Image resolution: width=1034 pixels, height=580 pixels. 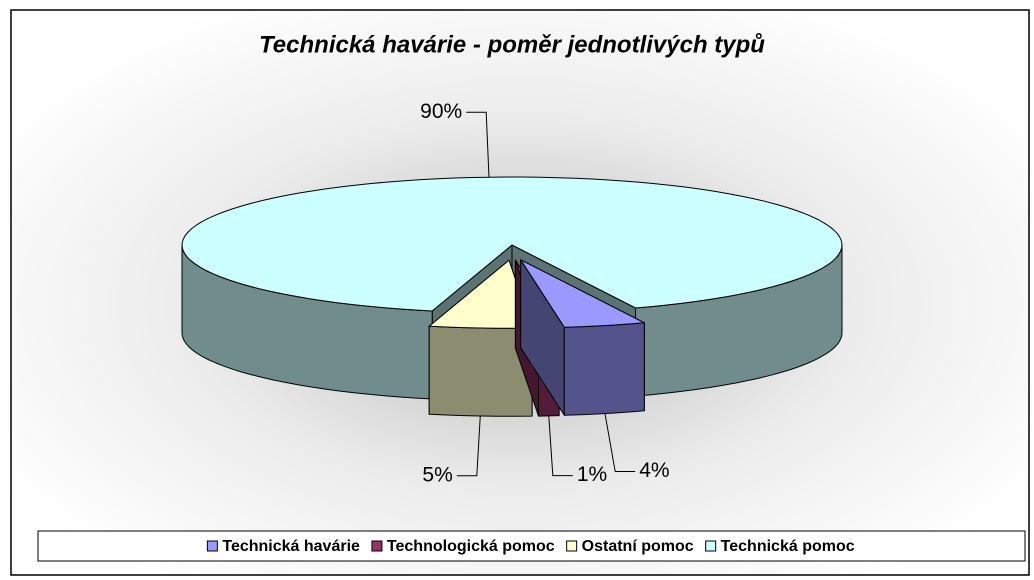 I want to click on legend-item: Technická havárie, so click(x=283, y=546).